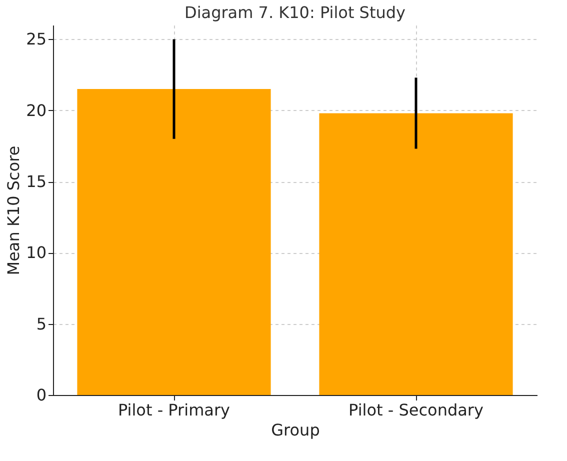 Image resolution: width=567 pixels, height=461 pixels. What do you see at coordinates (36, 110) in the screenshot?
I see `y-tick-label: 20` at bounding box center [36, 110].